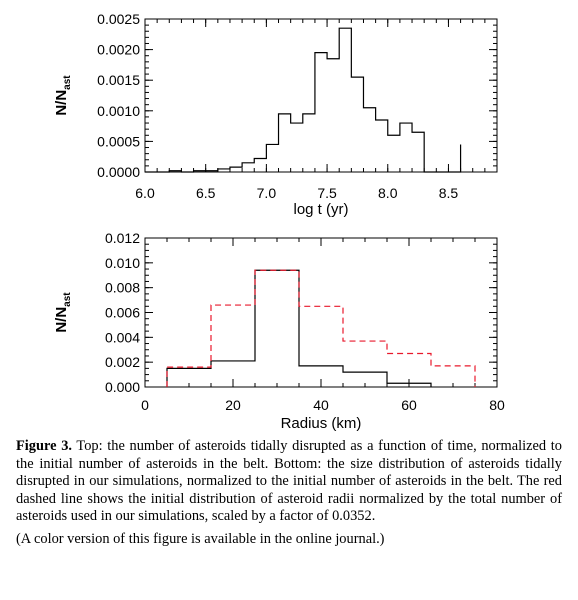  What do you see at coordinates (122, 362) in the screenshot?
I see `y-tick-label: 0.002` at bounding box center [122, 362].